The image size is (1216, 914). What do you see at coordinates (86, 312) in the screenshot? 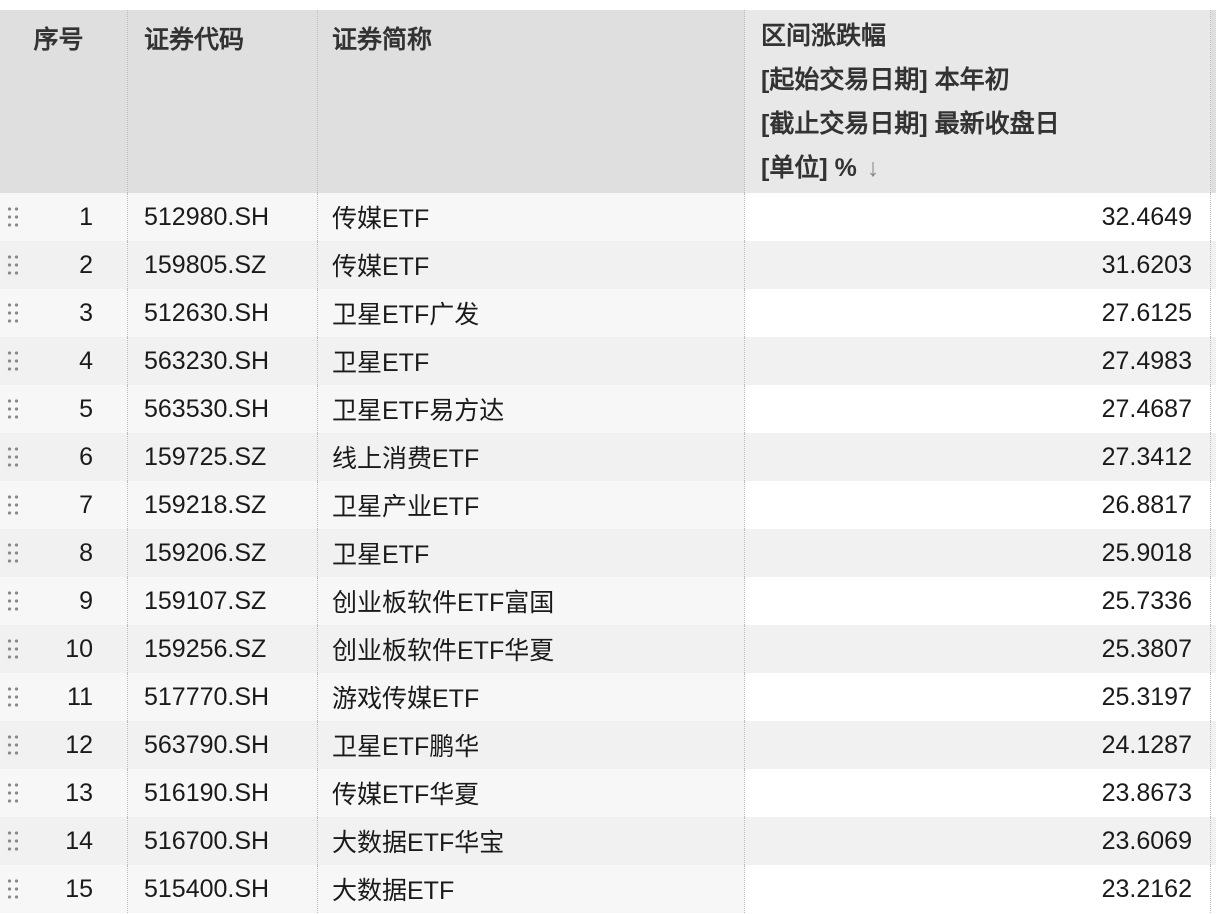
I see `index-value: 3` at bounding box center [86, 312].